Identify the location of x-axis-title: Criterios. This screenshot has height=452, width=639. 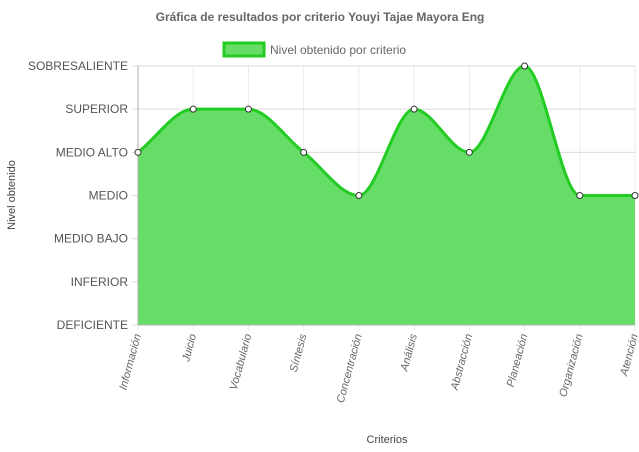
(387, 440).